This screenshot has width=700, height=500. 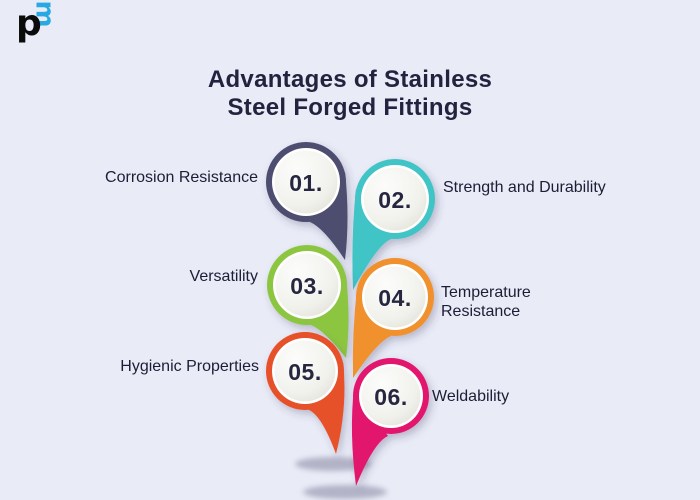 I want to click on pin-03-number: 03., so click(x=306, y=286).